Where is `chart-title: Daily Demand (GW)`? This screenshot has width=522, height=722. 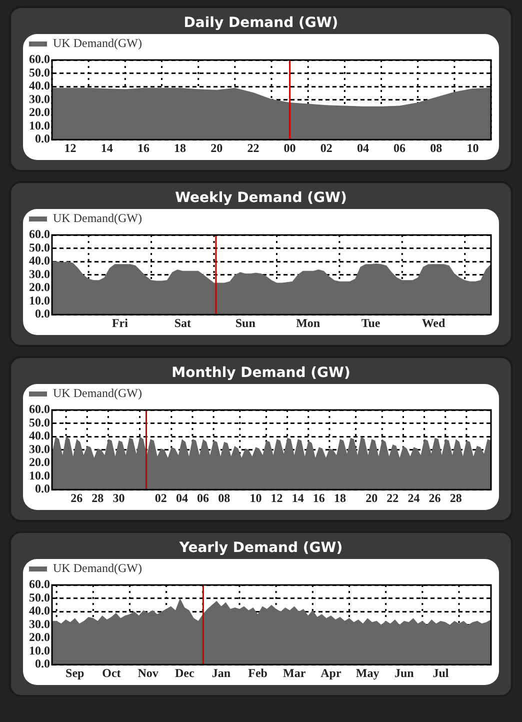
chart-title: Daily Demand (GW) is located at coordinates (261, 23).